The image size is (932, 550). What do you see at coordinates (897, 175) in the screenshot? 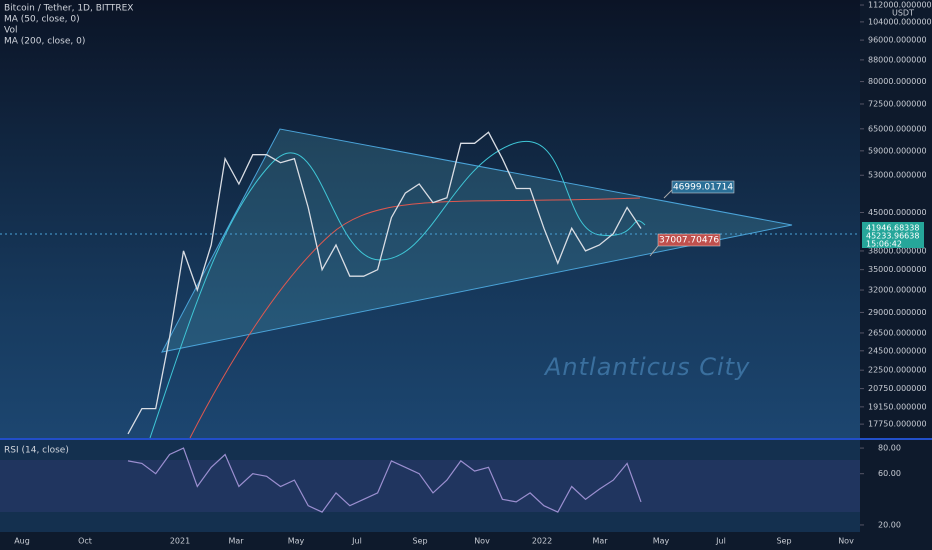
I see `y-tick-label: 53000.000000` at bounding box center [897, 175].